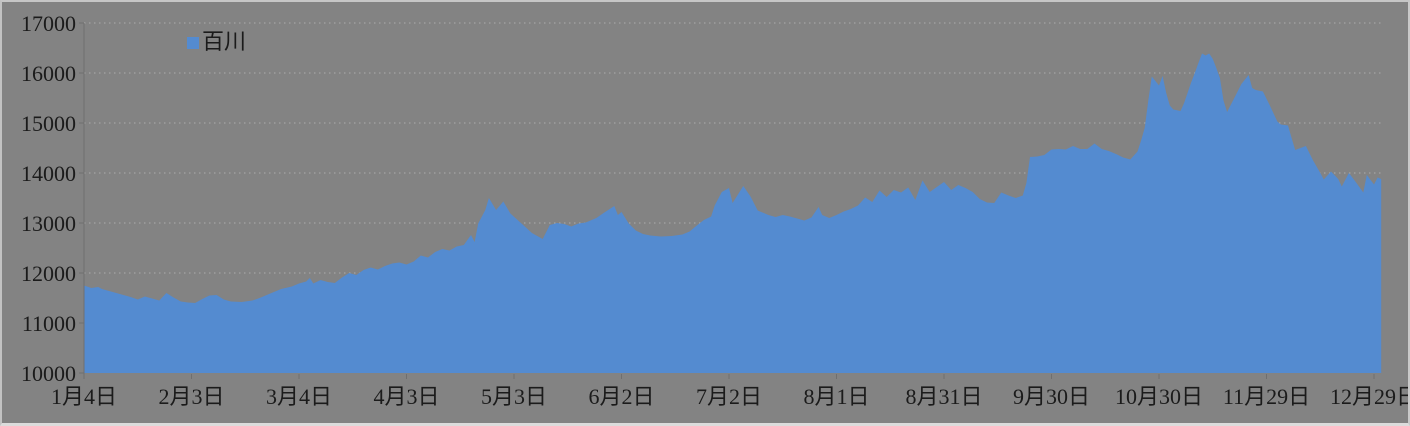 Image resolution: width=1410 pixels, height=426 pixels. I want to click on x-axis-tick-label: 10月30日, so click(1159, 396).